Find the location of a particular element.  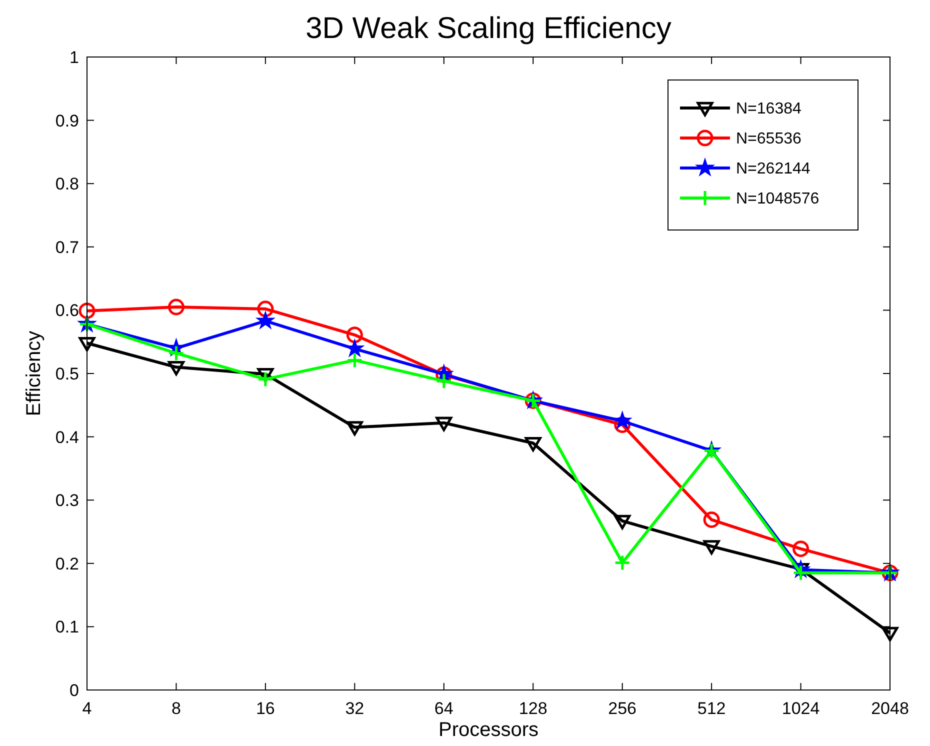

x-tick-label: 2048 is located at coordinates (890, 708).